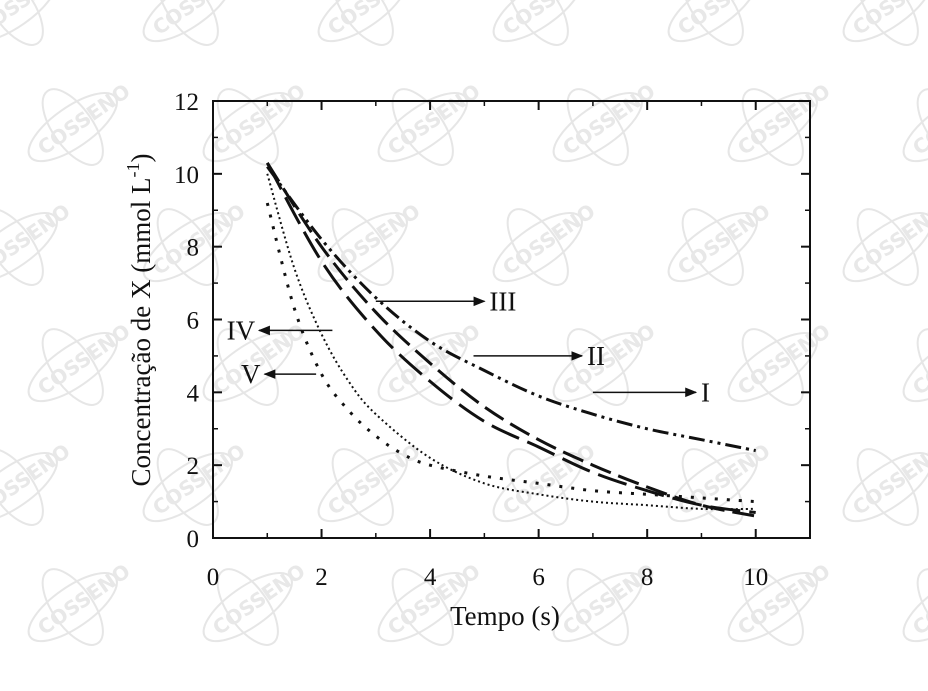  I want to click on annotation-label-III: III, so click(502, 301).